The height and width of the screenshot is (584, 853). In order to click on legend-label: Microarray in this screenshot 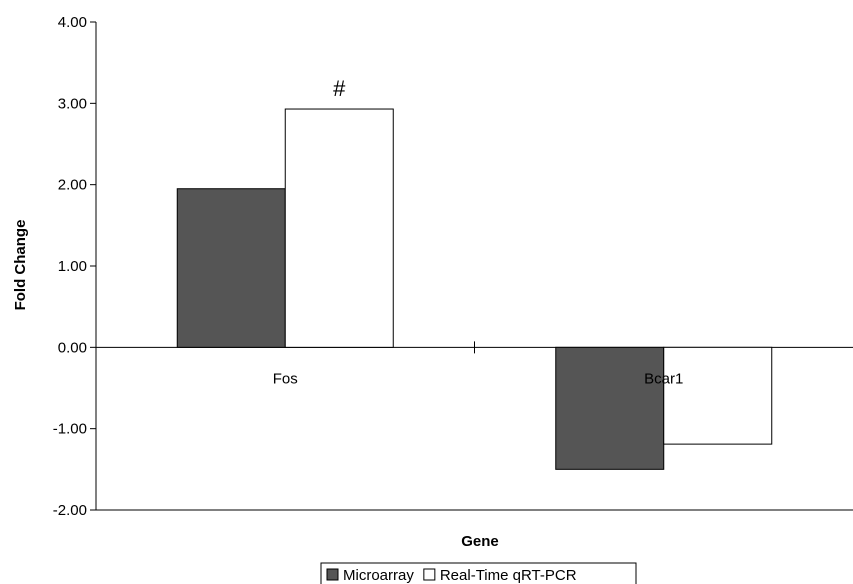, I will do `click(378, 575)`.